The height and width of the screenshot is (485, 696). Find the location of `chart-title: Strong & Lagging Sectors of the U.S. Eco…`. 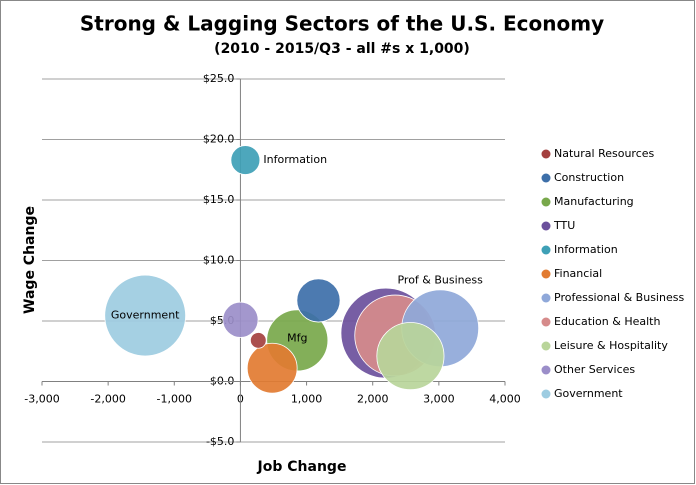

chart-title: Strong & Lagging Sectors of the U.S. Eco… is located at coordinates (342, 24).